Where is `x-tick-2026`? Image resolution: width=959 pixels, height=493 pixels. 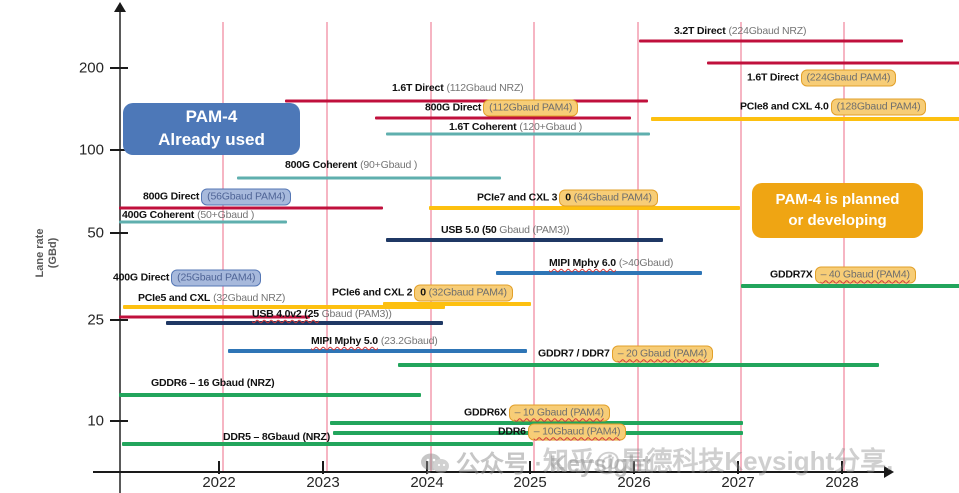 x-tick-2026 is located at coordinates (634, 467).